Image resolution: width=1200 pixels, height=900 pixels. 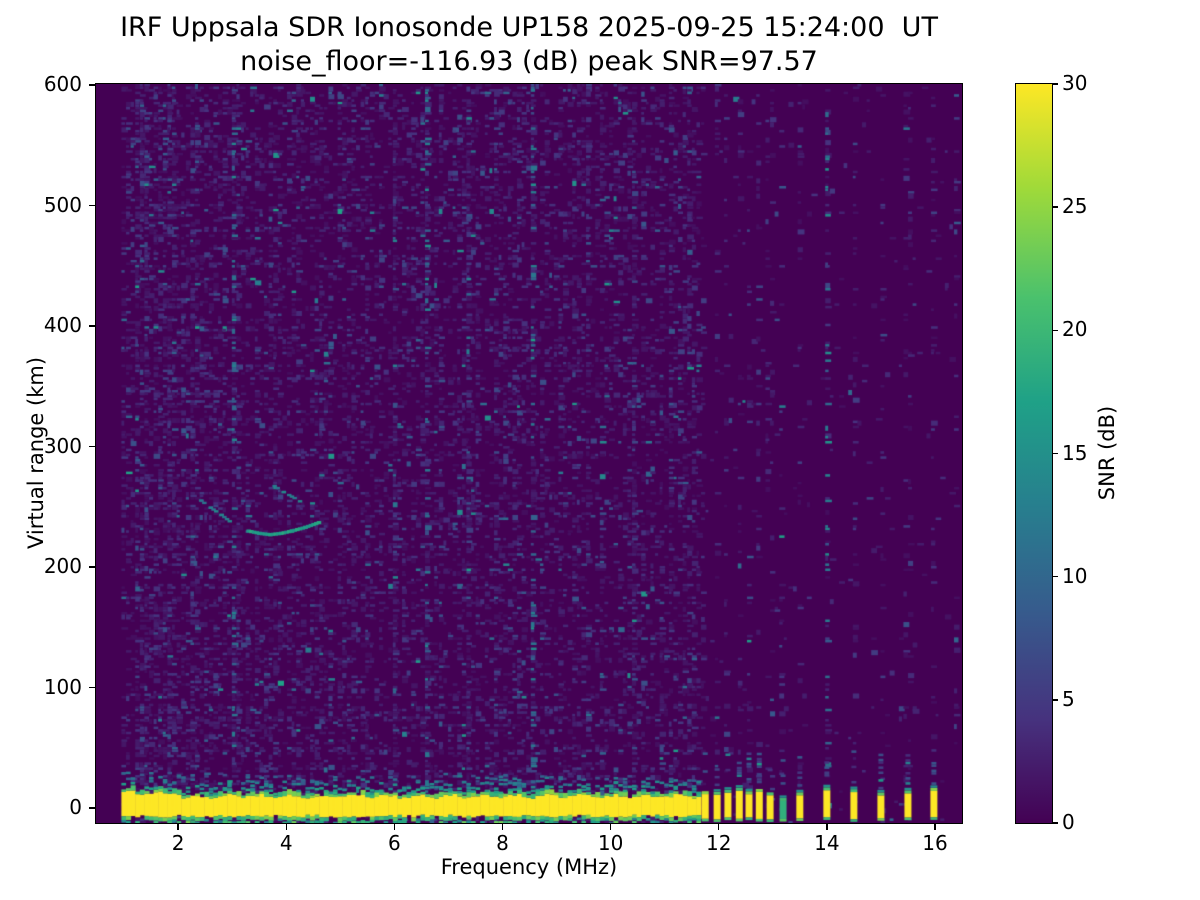 I want to click on colorbar, so click(x=1034, y=453).